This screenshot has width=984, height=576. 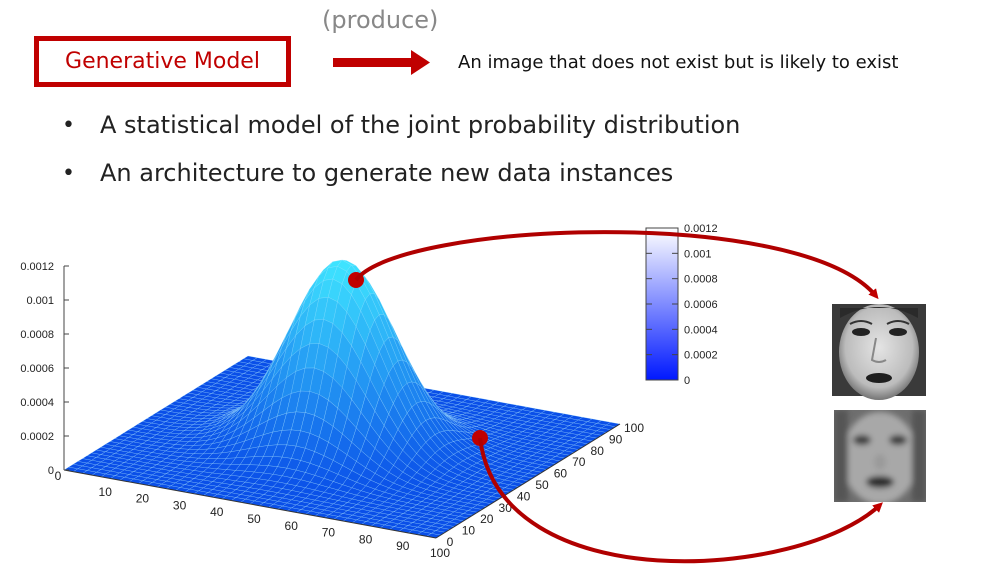 What do you see at coordinates (681, 305) in the screenshot?
I see `colorbar: 0 0.0002 0.0004 0.0006 0.0008 0.001 0.0012` at bounding box center [681, 305].